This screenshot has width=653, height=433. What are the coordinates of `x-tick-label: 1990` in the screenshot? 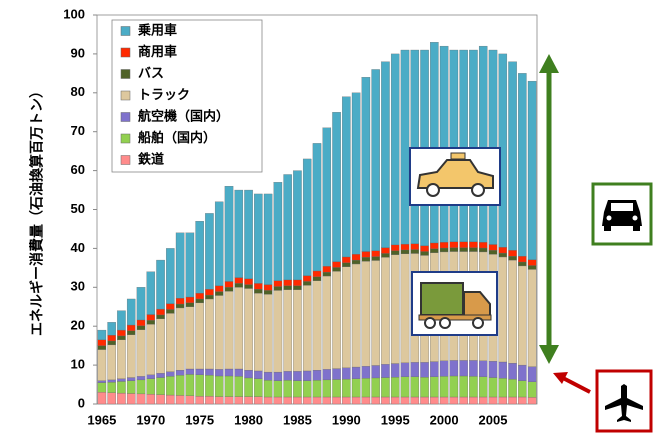 It's located at (346, 419).